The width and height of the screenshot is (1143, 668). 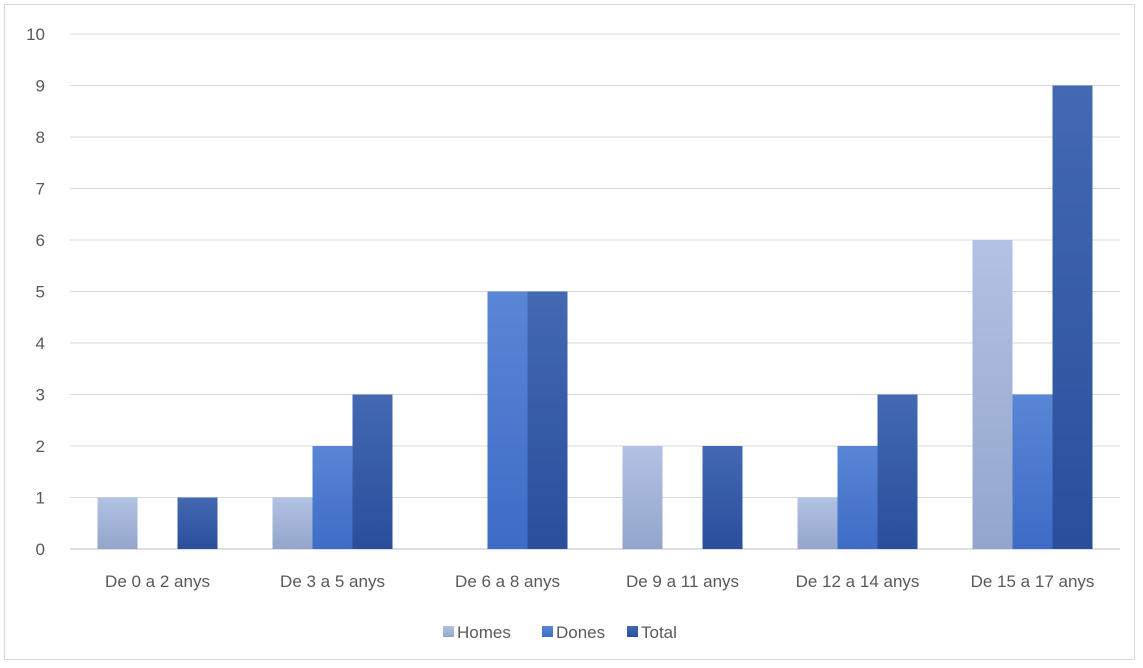 I want to click on x-tick-label: De 6 a 8 anys, so click(x=507, y=581).